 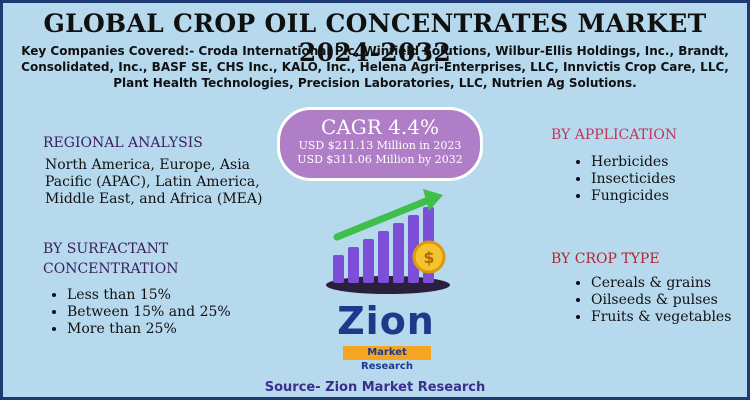 What do you see at coordinates (669, 283) in the screenshot?
I see `list-item: Cereals & grains` at bounding box center [669, 283].